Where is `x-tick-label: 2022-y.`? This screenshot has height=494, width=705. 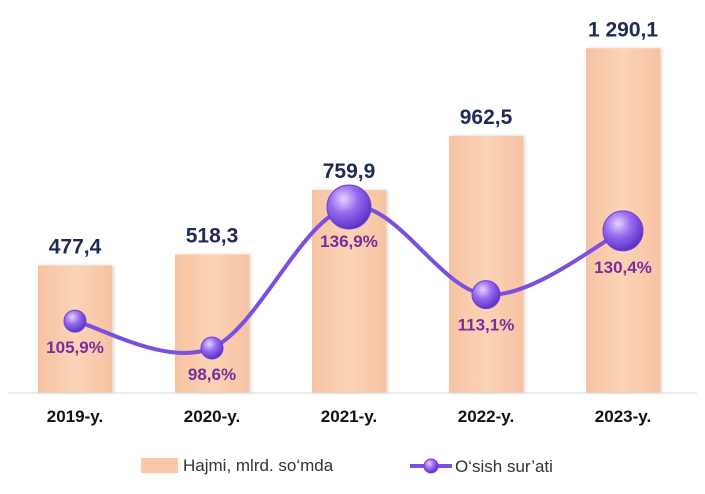 x-tick-label: 2022-y. is located at coordinates (486, 416).